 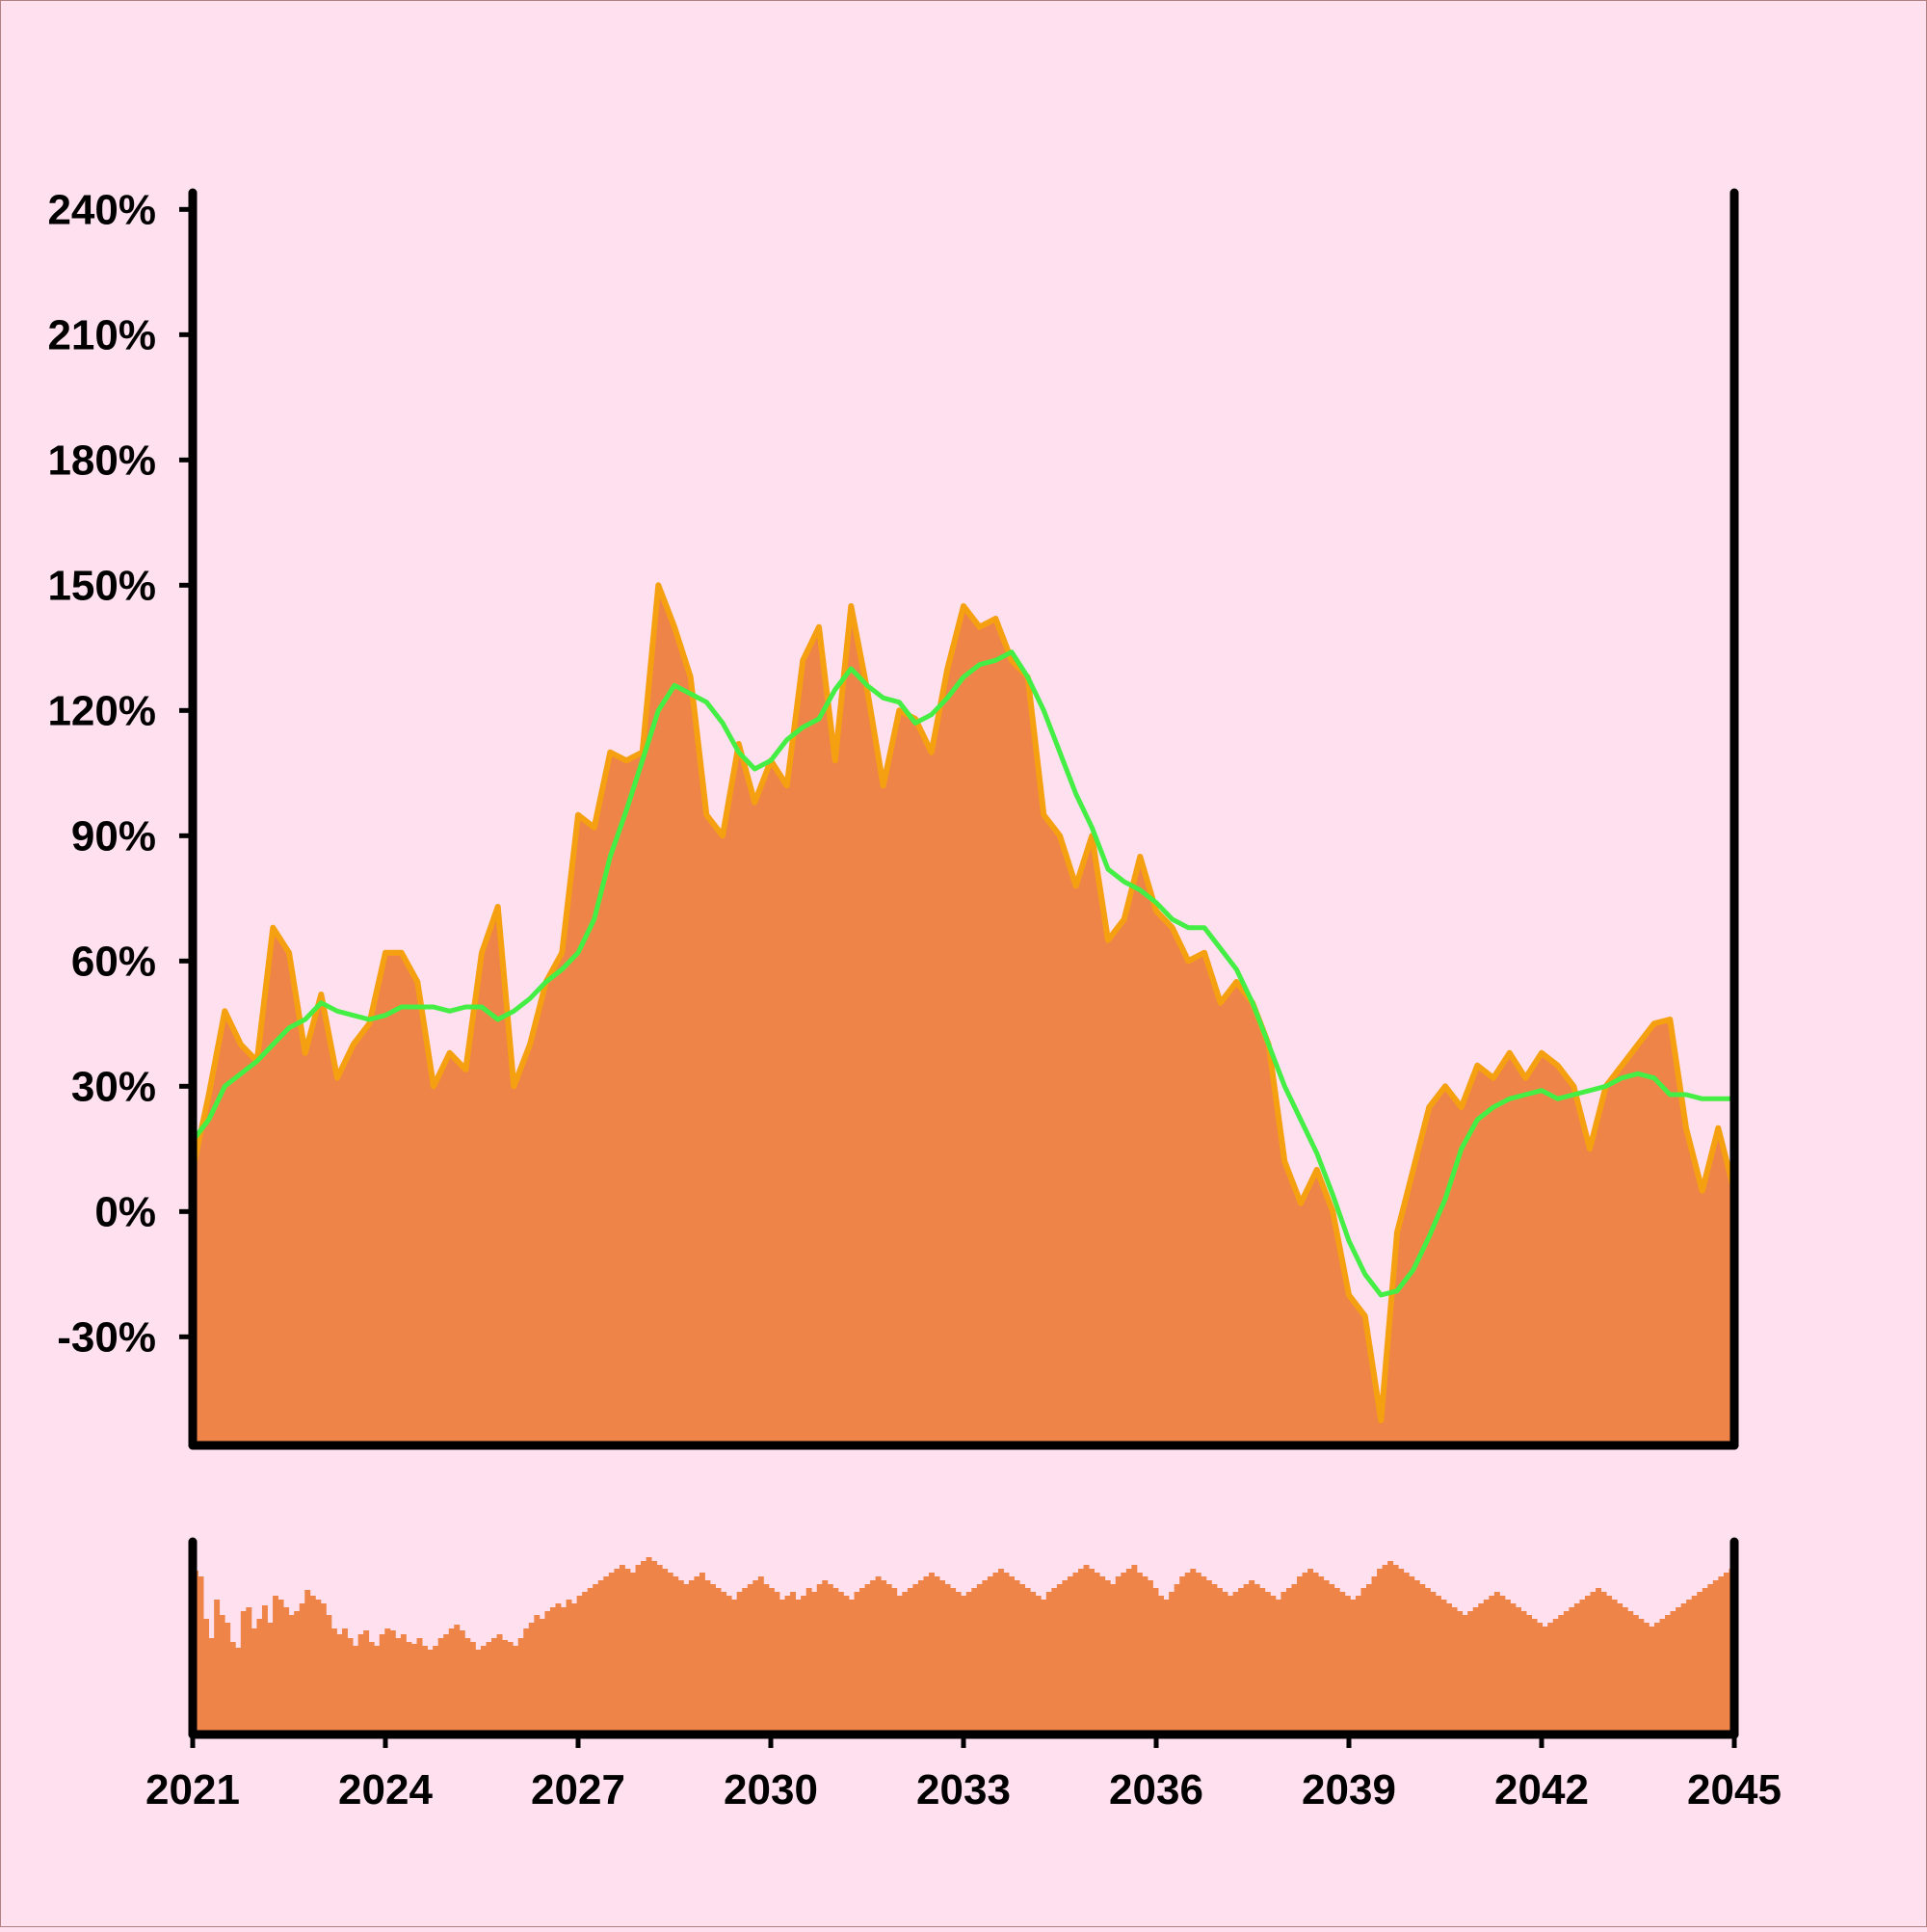 I want to click on x-tick-label: 2030, so click(x=771, y=1789).